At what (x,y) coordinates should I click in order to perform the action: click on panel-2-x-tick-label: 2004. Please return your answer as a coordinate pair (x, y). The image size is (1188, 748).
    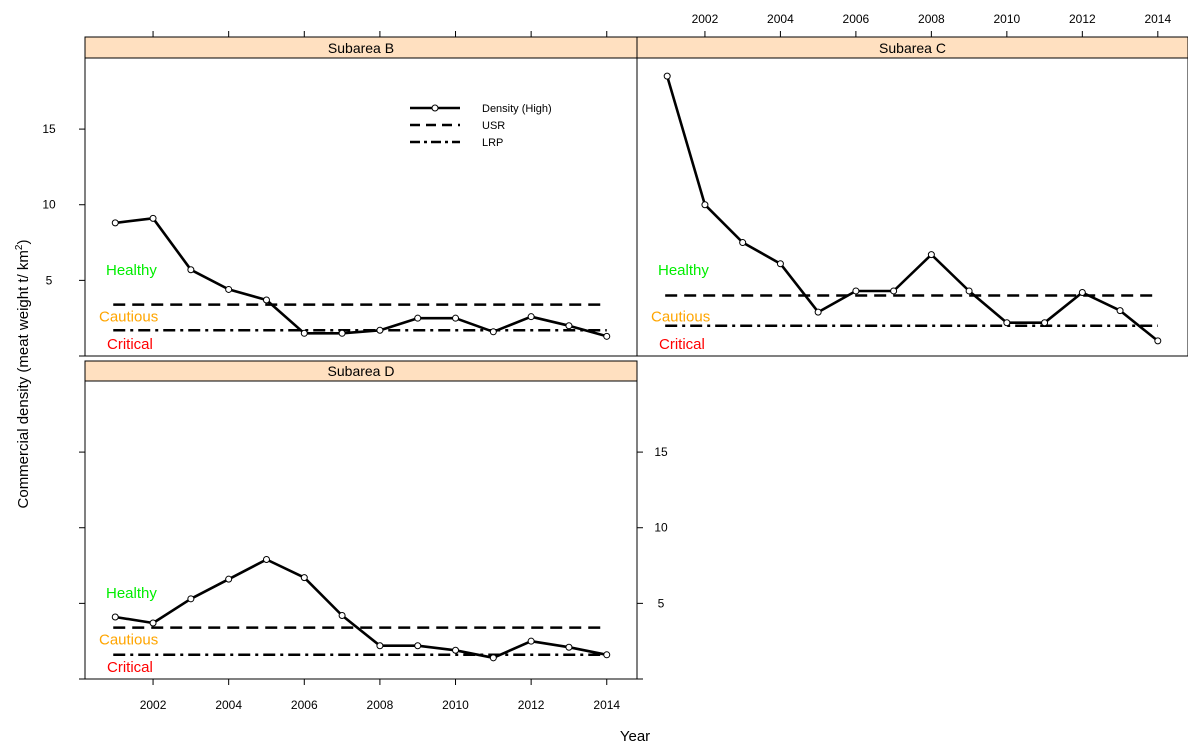
    Looking at the image, I should click on (780, 19).